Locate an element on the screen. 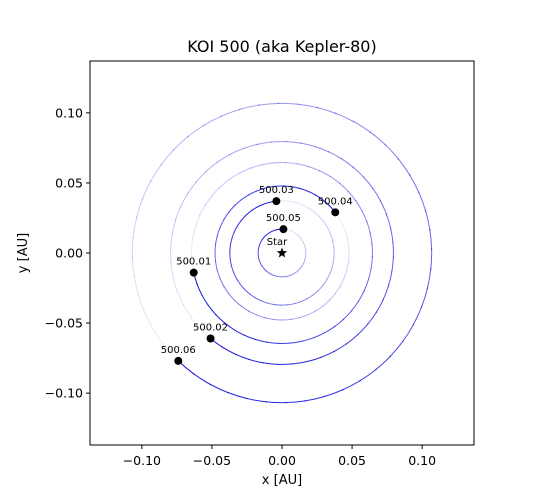 This screenshot has height=500, width=550. planet-point-500.05 is located at coordinates (283, 229).